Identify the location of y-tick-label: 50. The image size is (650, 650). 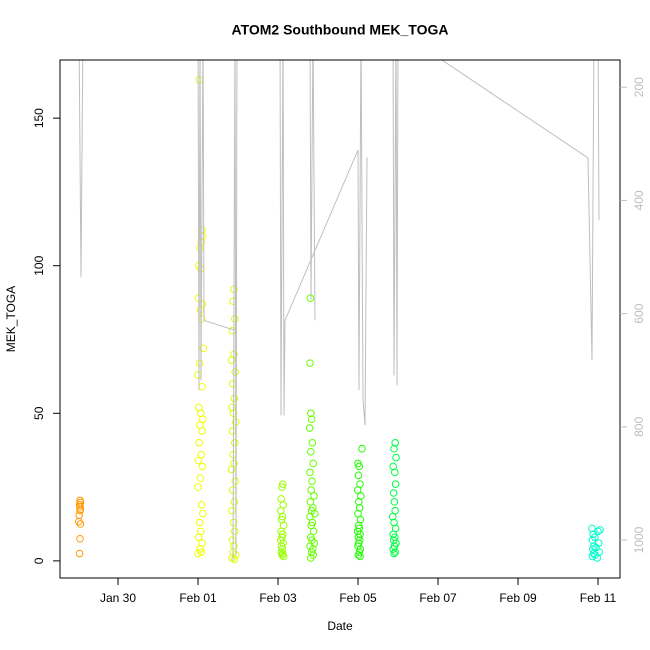
(39, 413).